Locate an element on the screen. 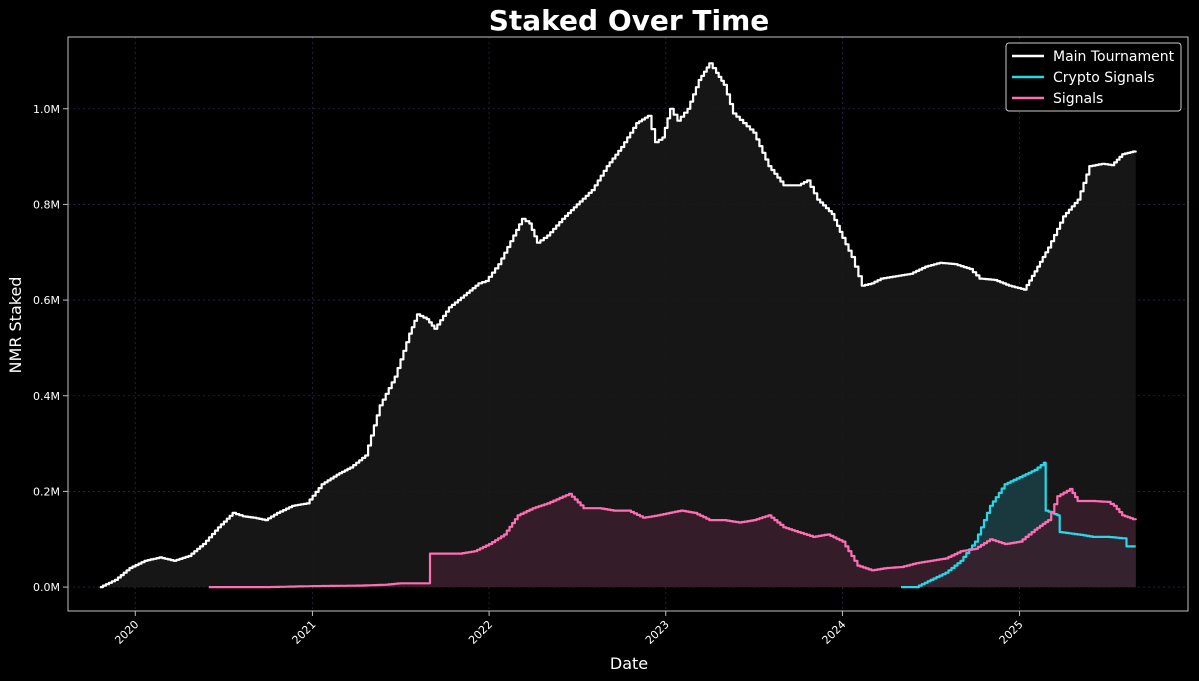  legend-label-crypto-signals: Crypto Signals is located at coordinates (1104, 78).